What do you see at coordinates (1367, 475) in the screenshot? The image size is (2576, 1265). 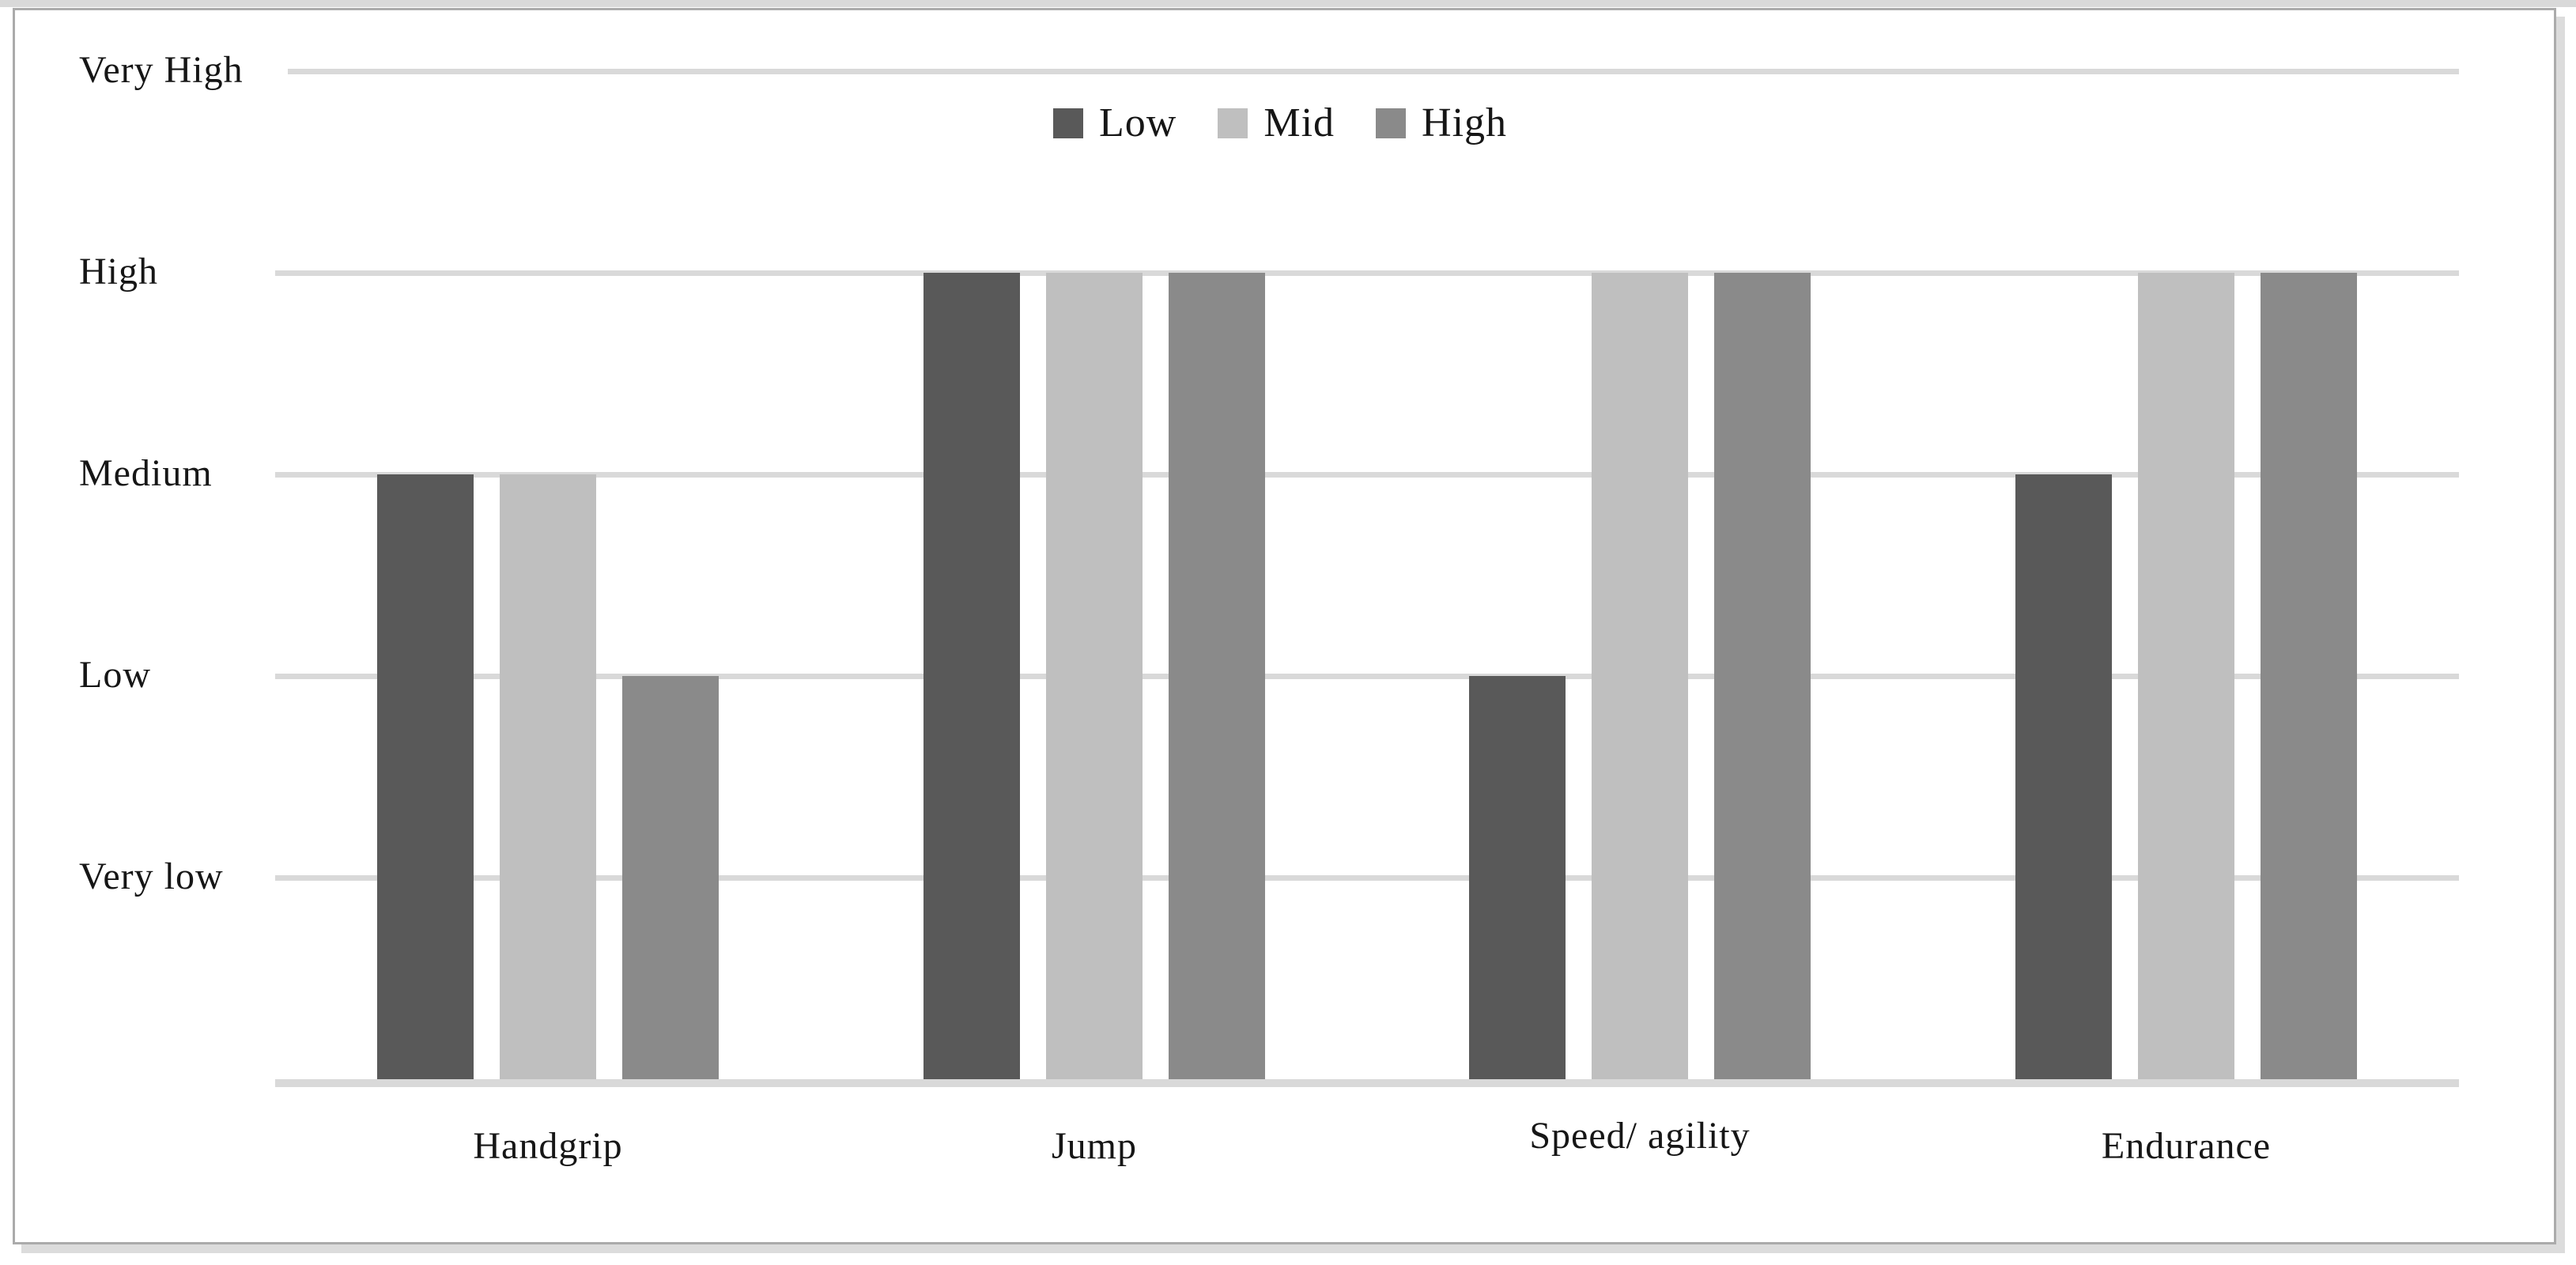 I see `gridline-medium` at bounding box center [1367, 475].